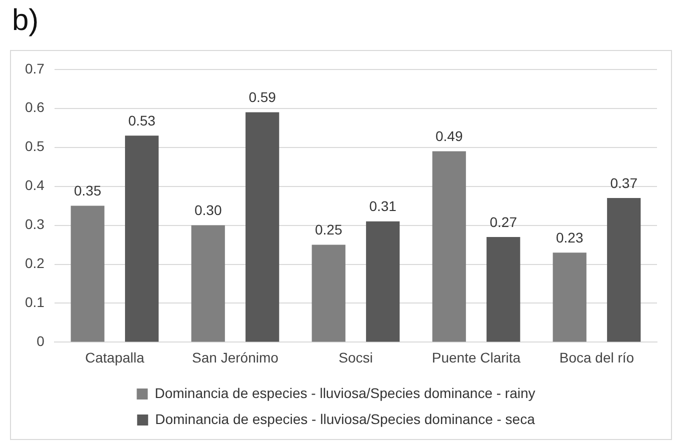 Image resolution: width=686 pixels, height=445 pixels. What do you see at coordinates (34, 146) in the screenshot?
I see `y-tick-label: 0.5` at bounding box center [34, 146].